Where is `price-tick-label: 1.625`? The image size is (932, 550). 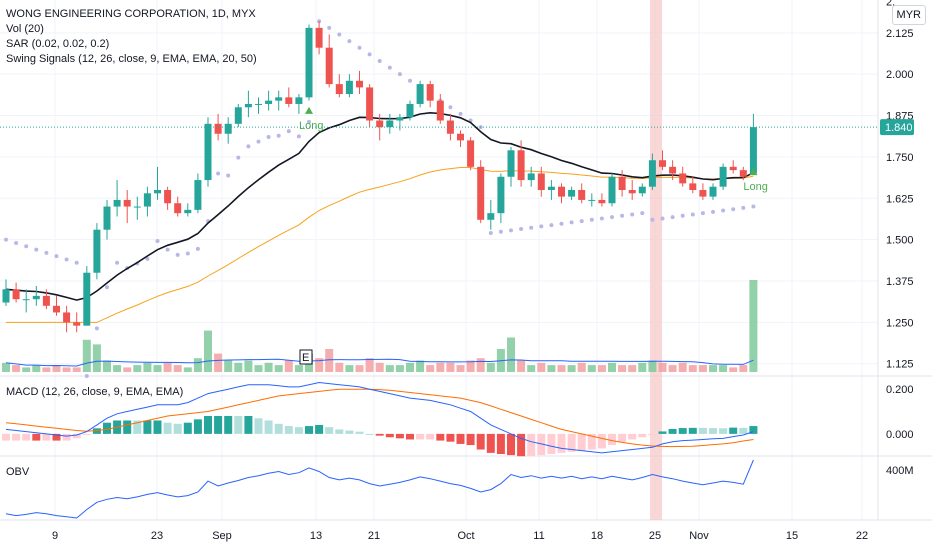 price-tick-label: 1.625 is located at coordinates (900, 199).